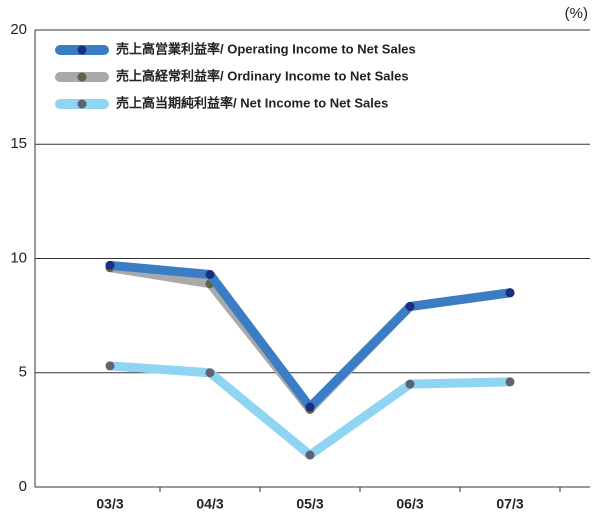 The height and width of the screenshot is (518, 592). Describe the element at coordinates (23, 486) in the screenshot. I see `y-tick-label: 0` at that location.